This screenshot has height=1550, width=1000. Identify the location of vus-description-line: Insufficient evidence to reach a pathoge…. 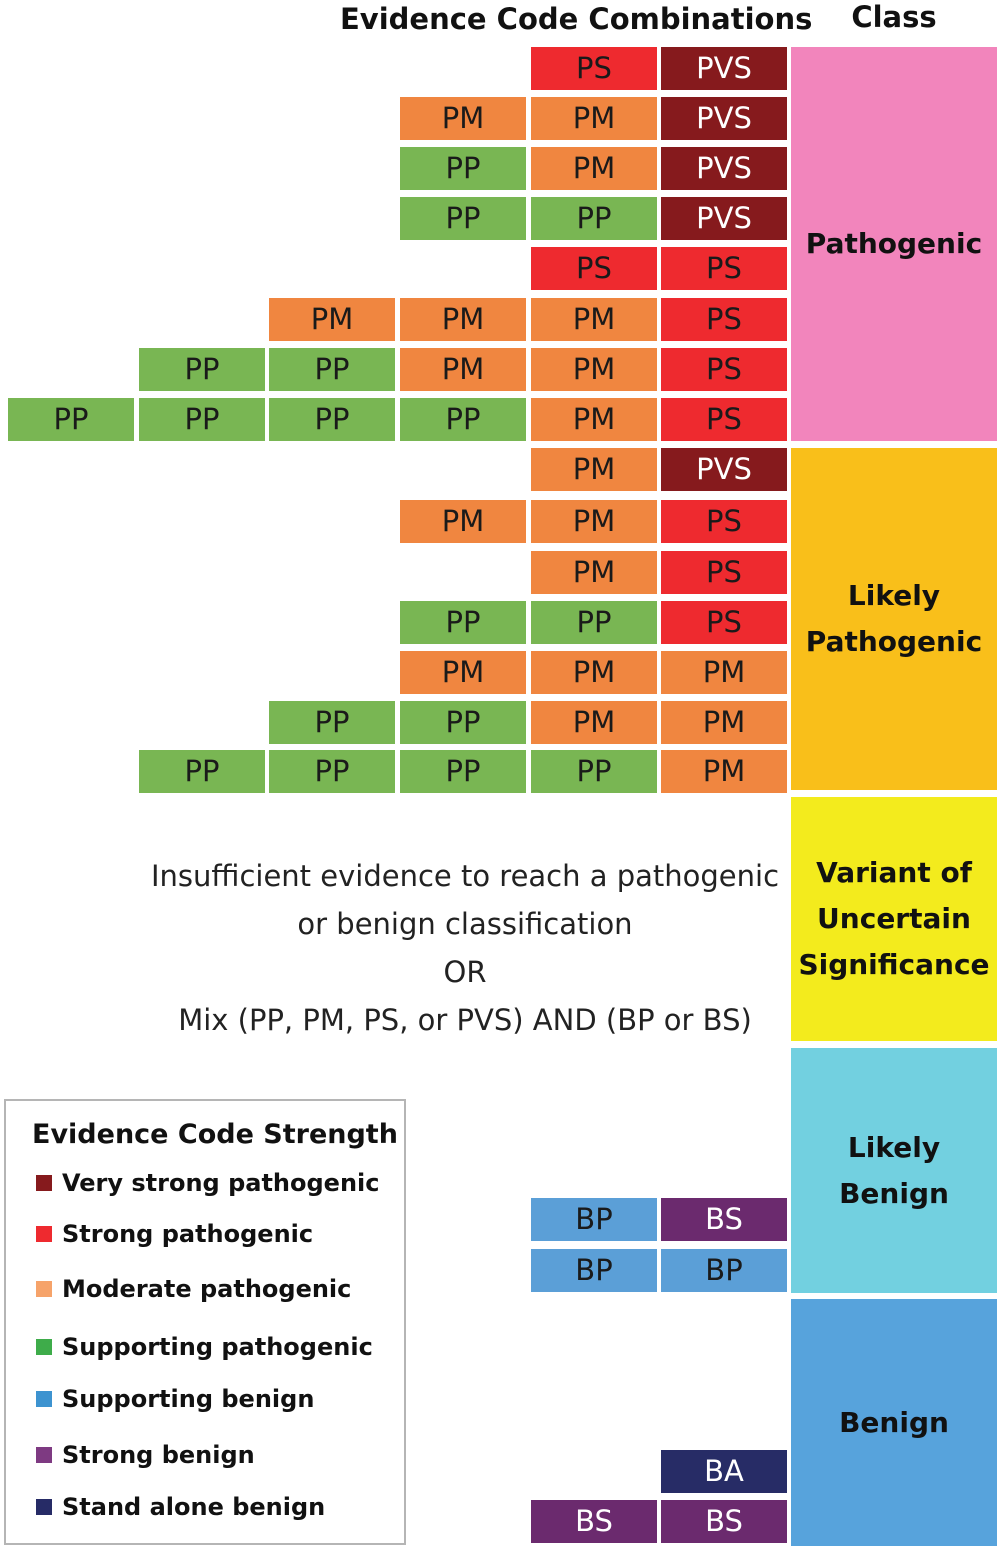
(465, 876).